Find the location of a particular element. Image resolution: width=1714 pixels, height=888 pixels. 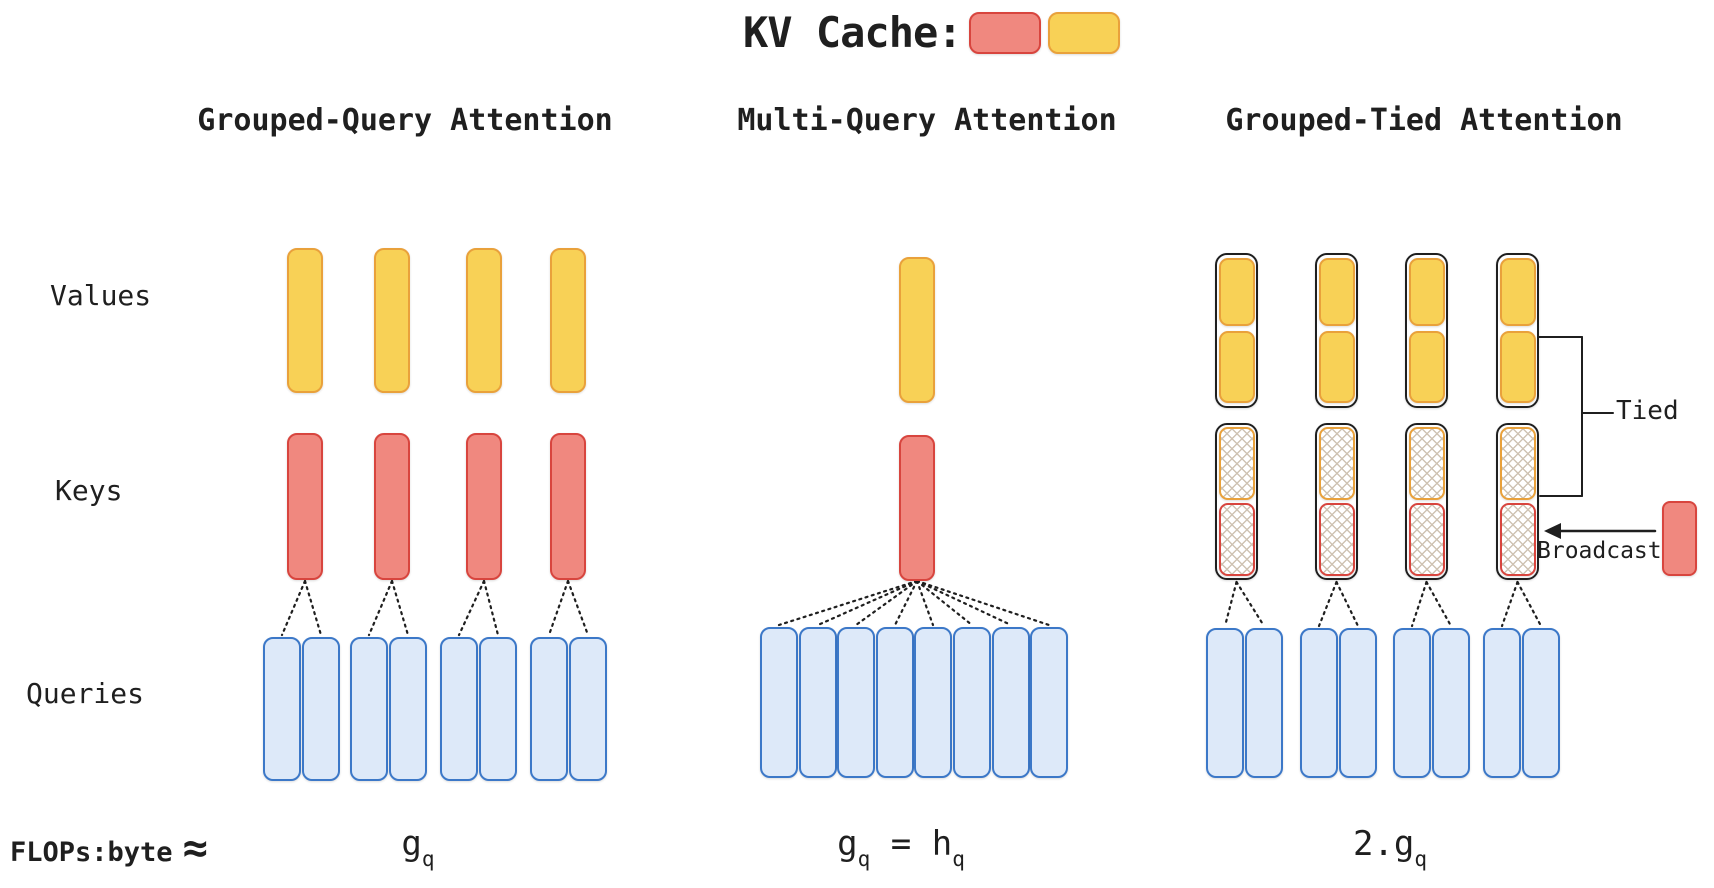

value-cache-swatch is located at coordinates (1083, 32).